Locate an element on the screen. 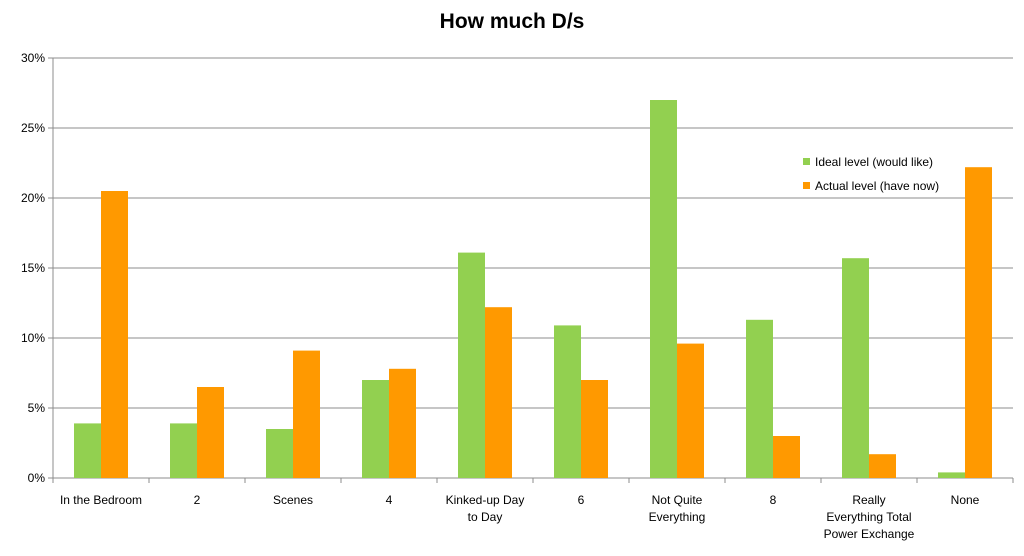 The height and width of the screenshot is (556, 1024). x-tick-label: 6 is located at coordinates (581, 500).